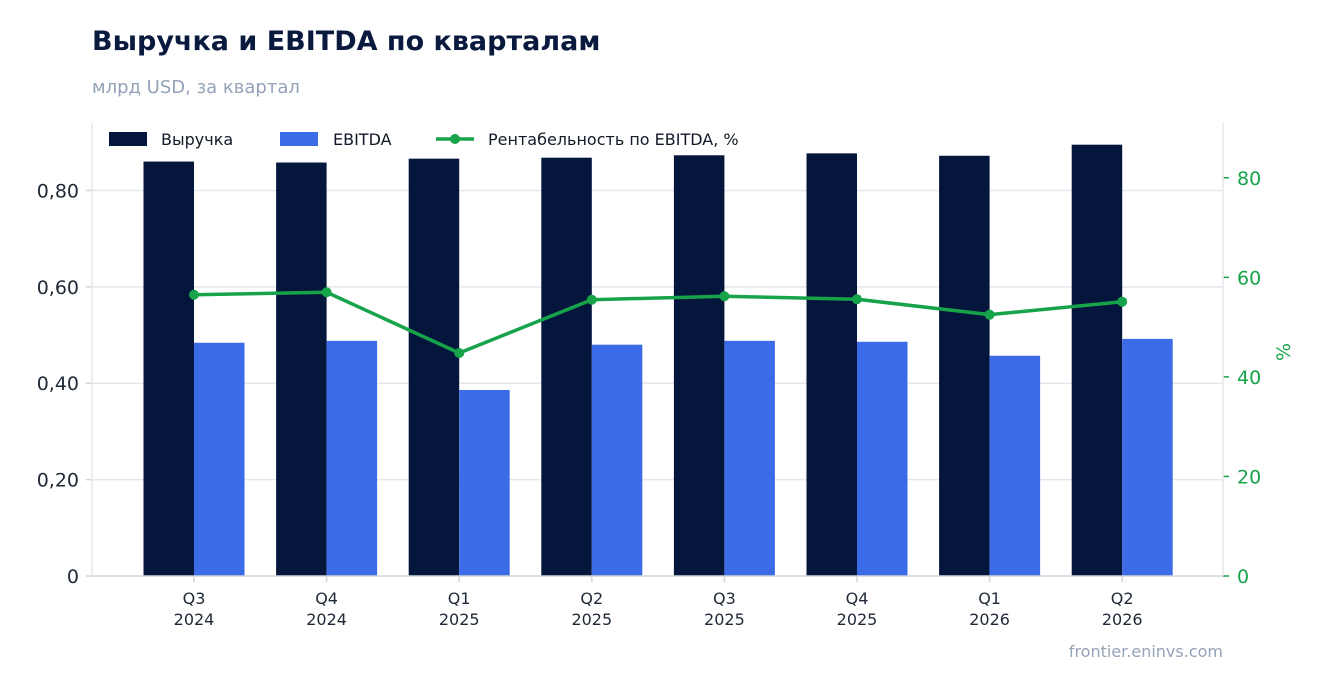 Image resolution: width=1323 pixels, height=693 pixels. Describe the element at coordinates (58, 191) in the screenshot. I see `y-left-tick-label: 0,80` at that location.